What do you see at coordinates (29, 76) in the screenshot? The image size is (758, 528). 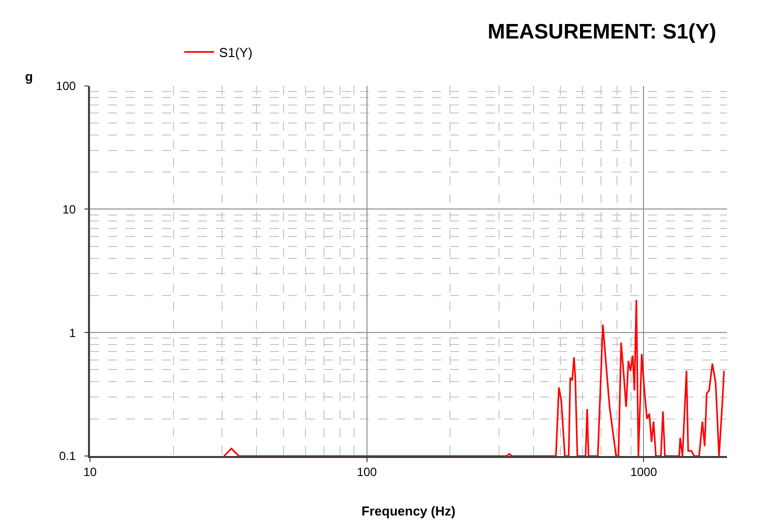 I see `y-axis-title: g` at bounding box center [29, 76].